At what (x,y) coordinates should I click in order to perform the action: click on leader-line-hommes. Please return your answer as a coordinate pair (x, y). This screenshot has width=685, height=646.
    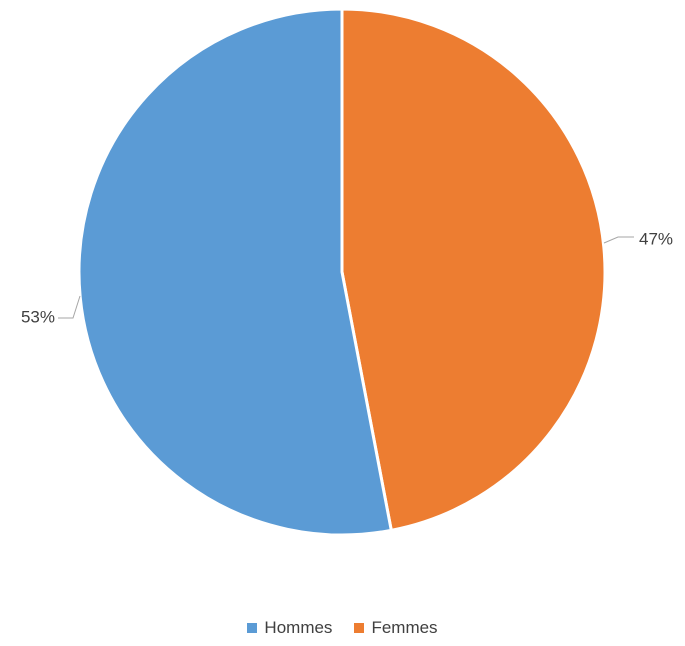
    Looking at the image, I should click on (69, 307).